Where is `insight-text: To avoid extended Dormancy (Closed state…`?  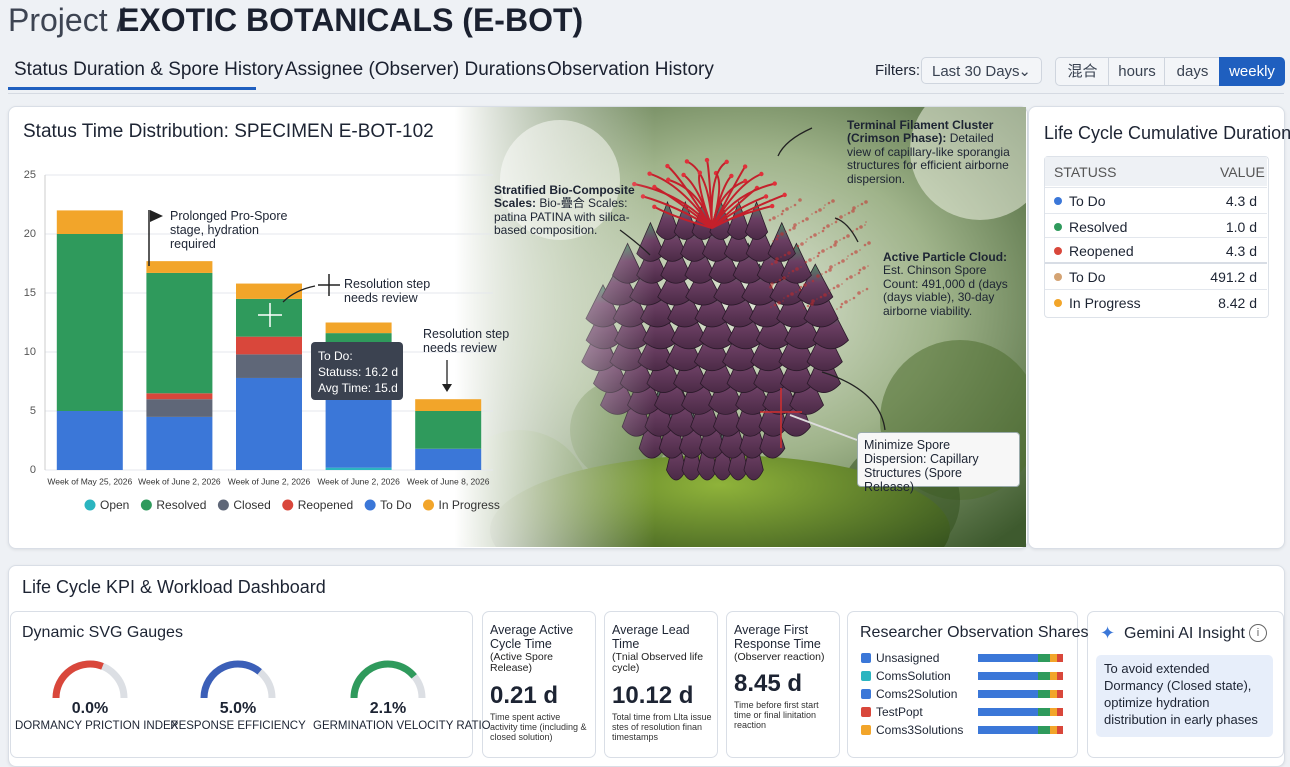 insight-text: To avoid extended Dormancy (Closed state… is located at coordinates (1184, 696).